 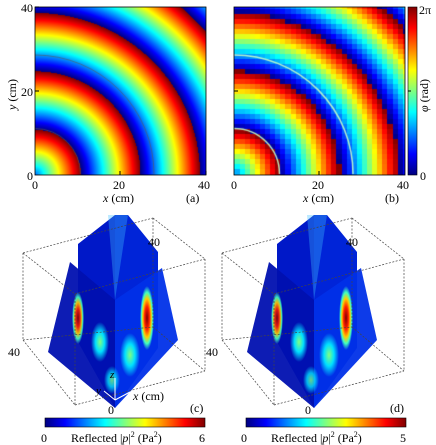 I want to click on x-tick-20-b: 20, so click(x=318, y=185).